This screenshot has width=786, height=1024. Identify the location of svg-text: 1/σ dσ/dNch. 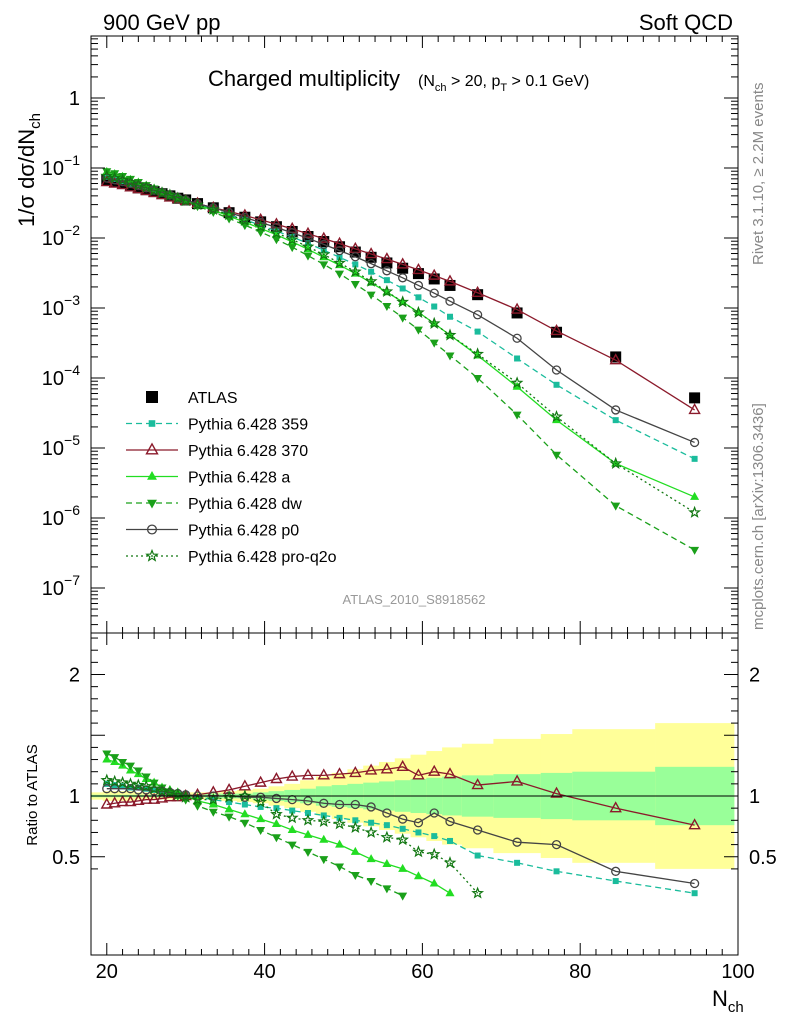
(29, 170).